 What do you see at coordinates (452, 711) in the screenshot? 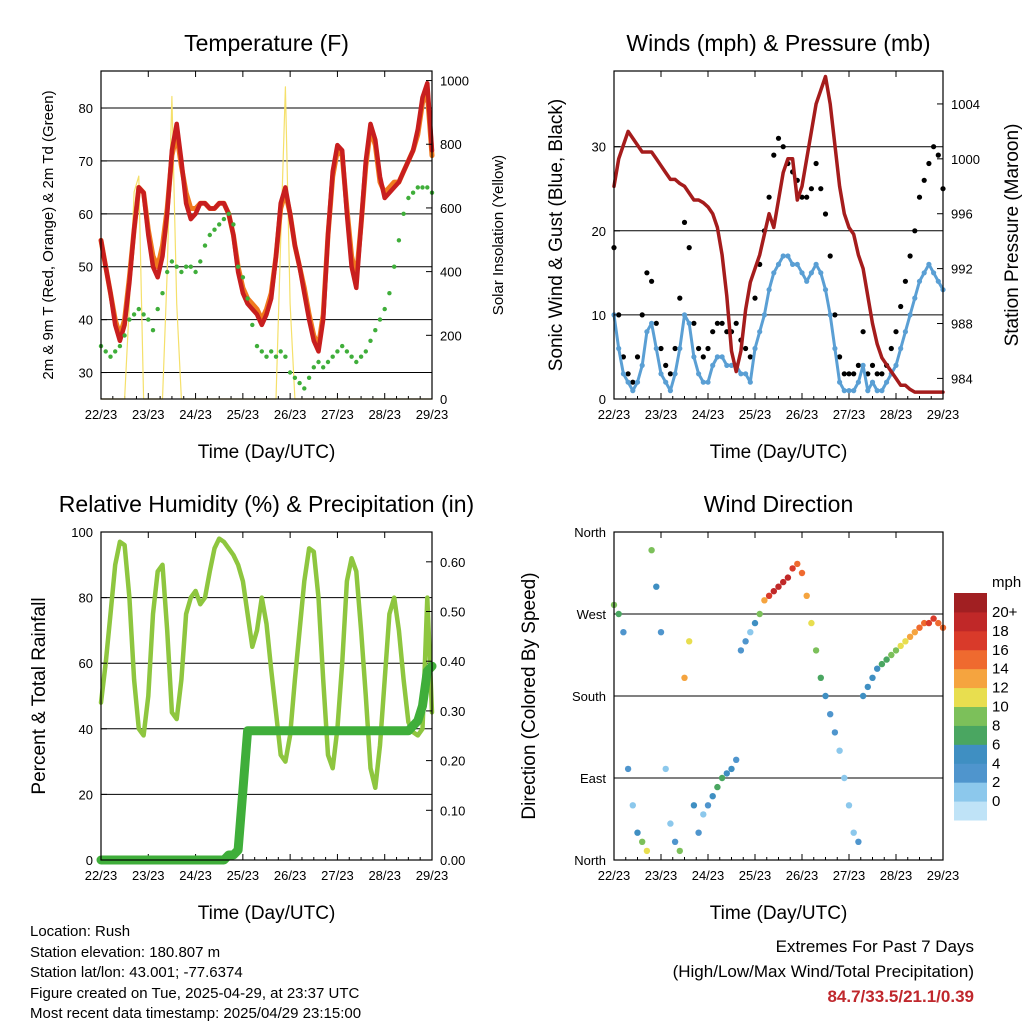
I see `y2-tick-label: 0.30` at bounding box center [452, 711].